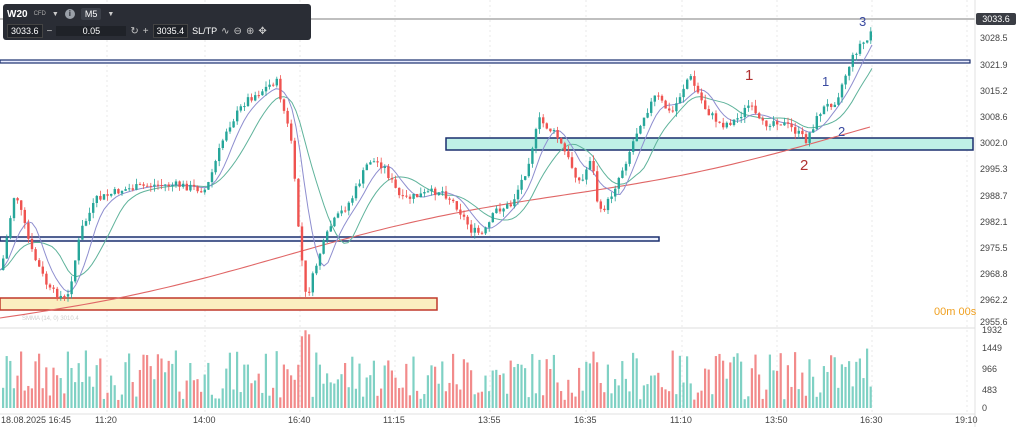 The width and height of the screenshot is (1024, 427). I want to click on symbol-name: W20, so click(17, 14).